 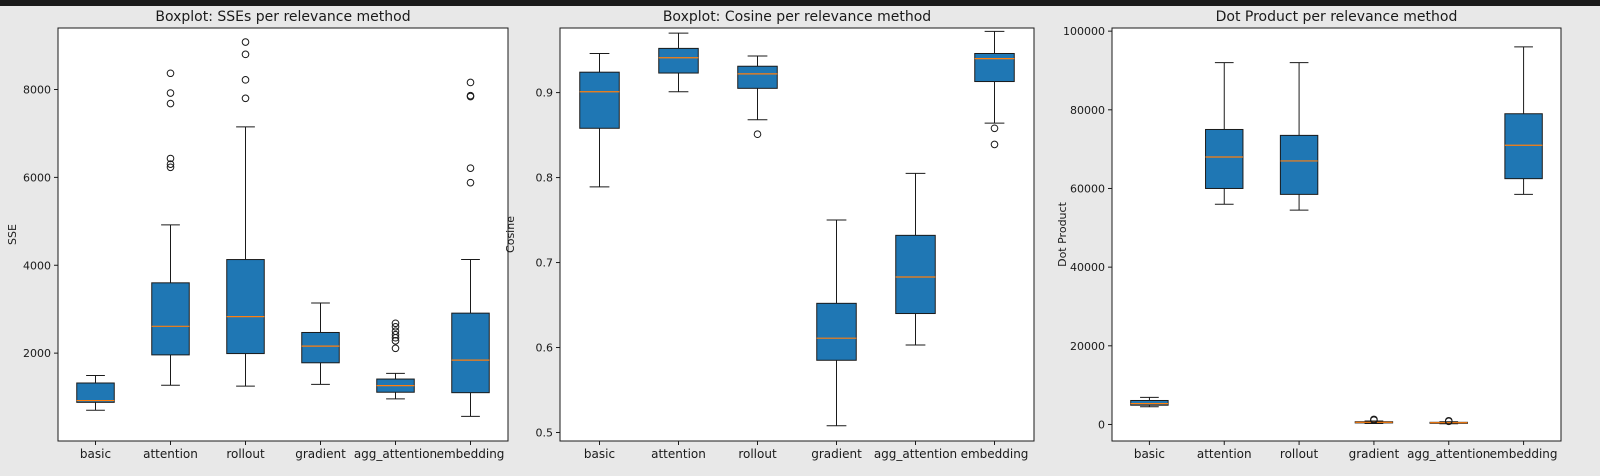 What do you see at coordinates (1337, 17) in the screenshot?
I see `chart-title: Dot Product per relevance method` at bounding box center [1337, 17].